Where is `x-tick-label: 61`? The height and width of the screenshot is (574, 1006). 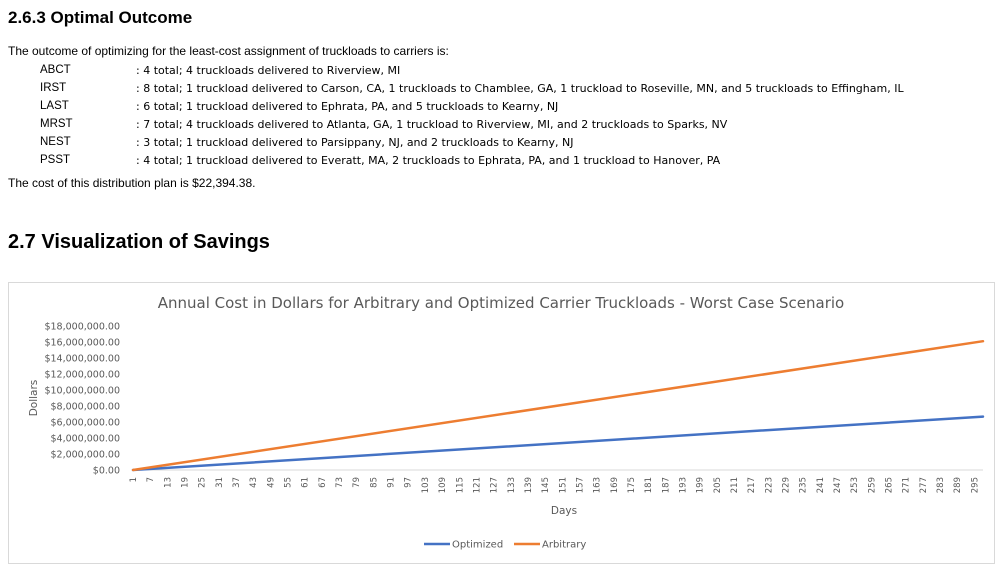 x-tick-label: 61 is located at coordinates (306, 482).